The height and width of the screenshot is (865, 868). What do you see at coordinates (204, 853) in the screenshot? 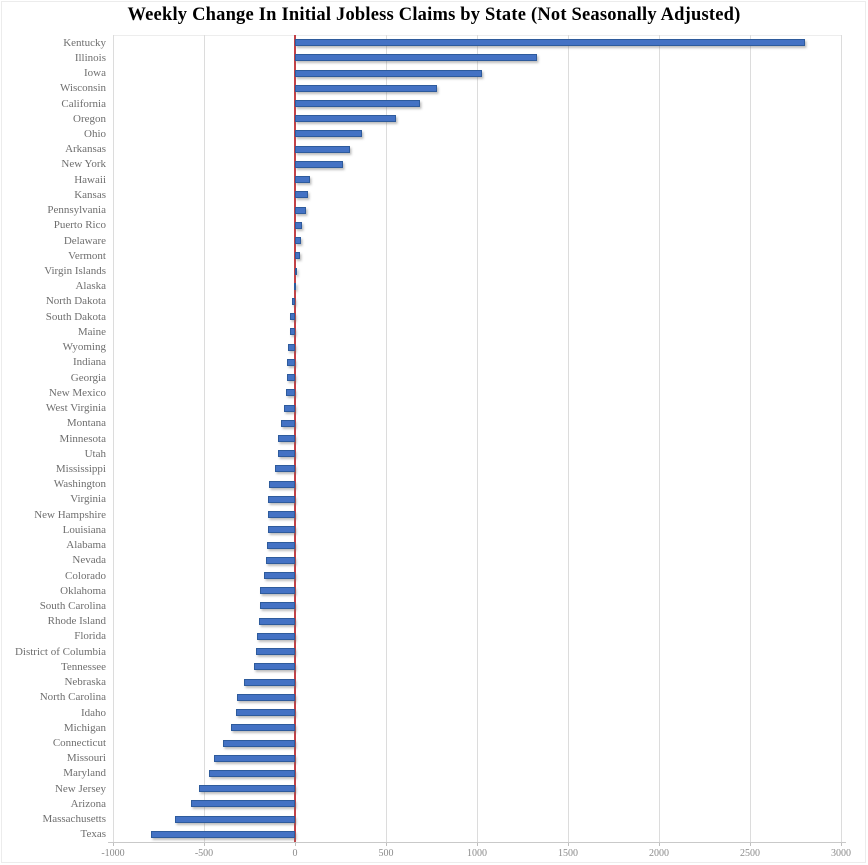
I see `x-axis-tick-label: -500` at bounding box center [204, 853].